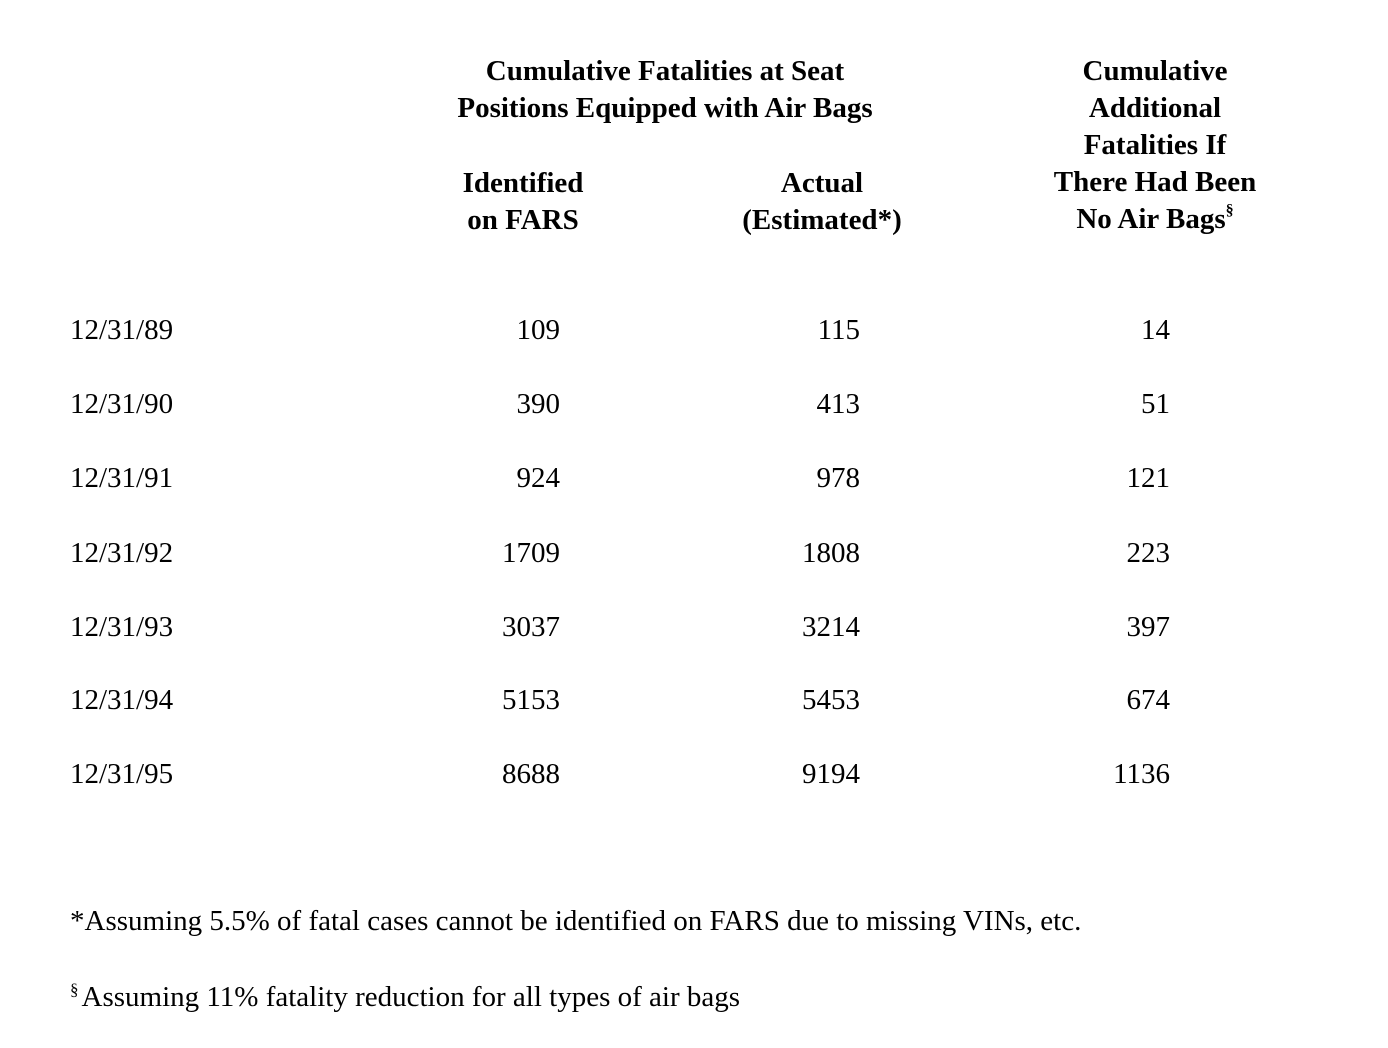  Describe the element at coordinates (1155, 145) in the screenshot. I see `column-header-no-airbag-line3: Fatalities If` at that location.